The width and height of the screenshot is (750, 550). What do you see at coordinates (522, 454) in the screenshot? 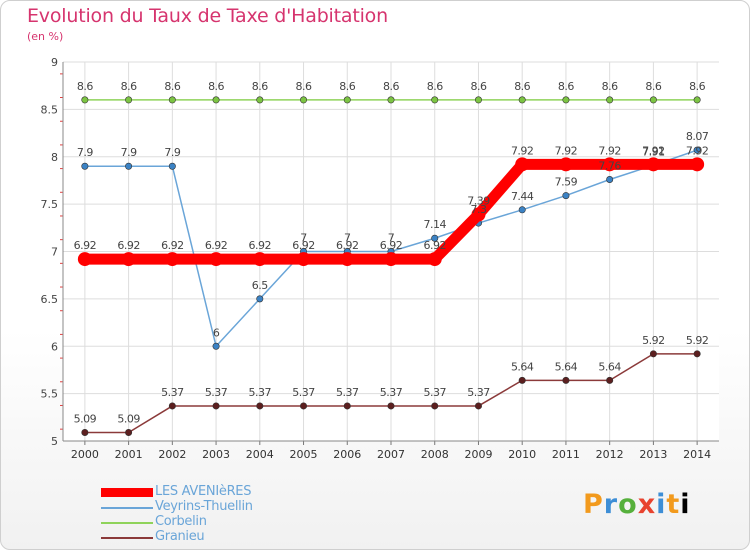
I see `x-tick-label: 2010` at bounding box center [522, 454].